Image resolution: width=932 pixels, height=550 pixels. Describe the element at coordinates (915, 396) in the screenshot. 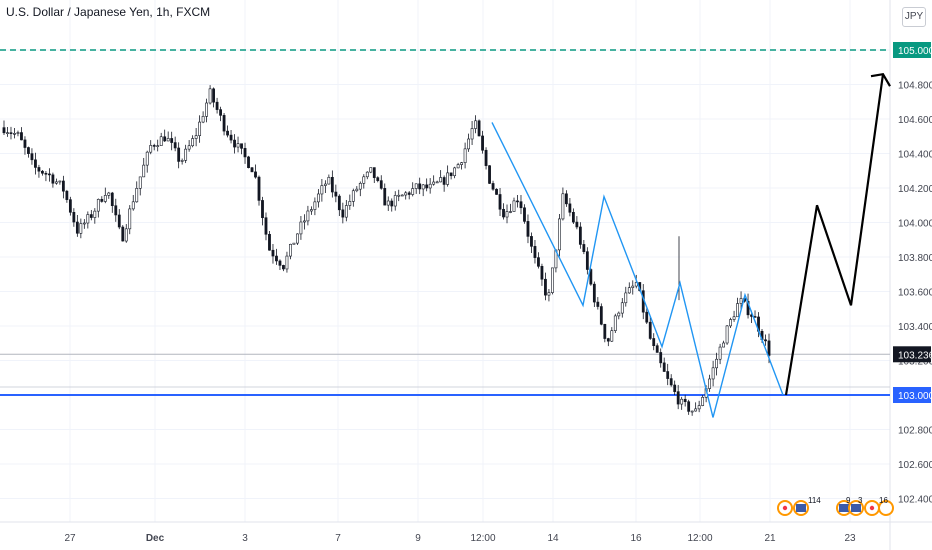

I see `support-price-label: 103.000` at that location.